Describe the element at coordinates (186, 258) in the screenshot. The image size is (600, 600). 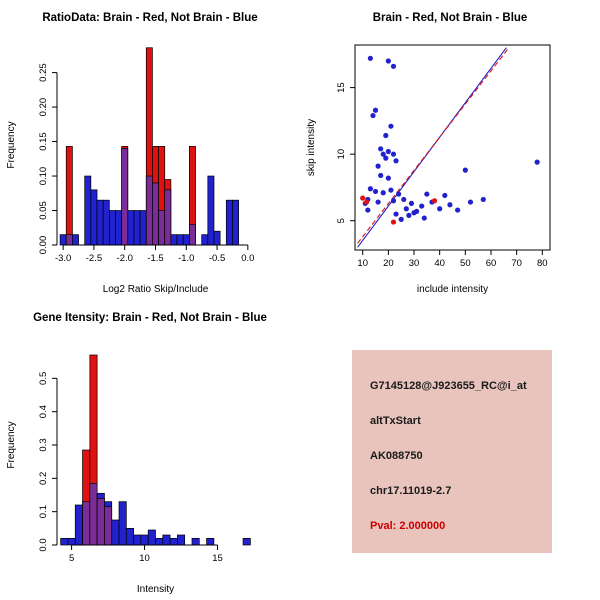
I see `x-tick-label: -1.0` at that location.